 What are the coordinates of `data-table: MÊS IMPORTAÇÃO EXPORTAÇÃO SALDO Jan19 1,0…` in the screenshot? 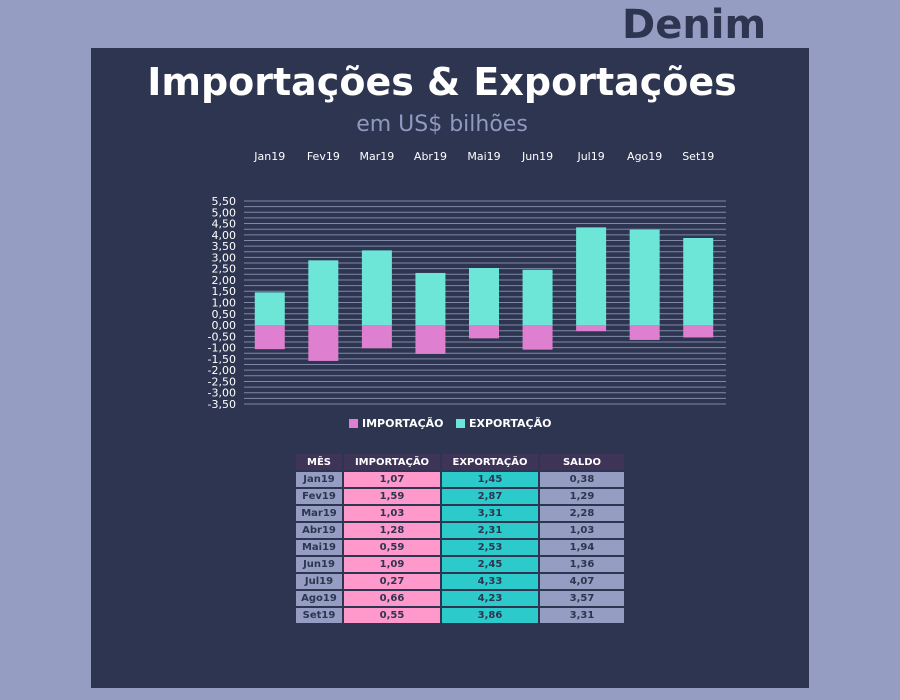 It's located at (460, 538).